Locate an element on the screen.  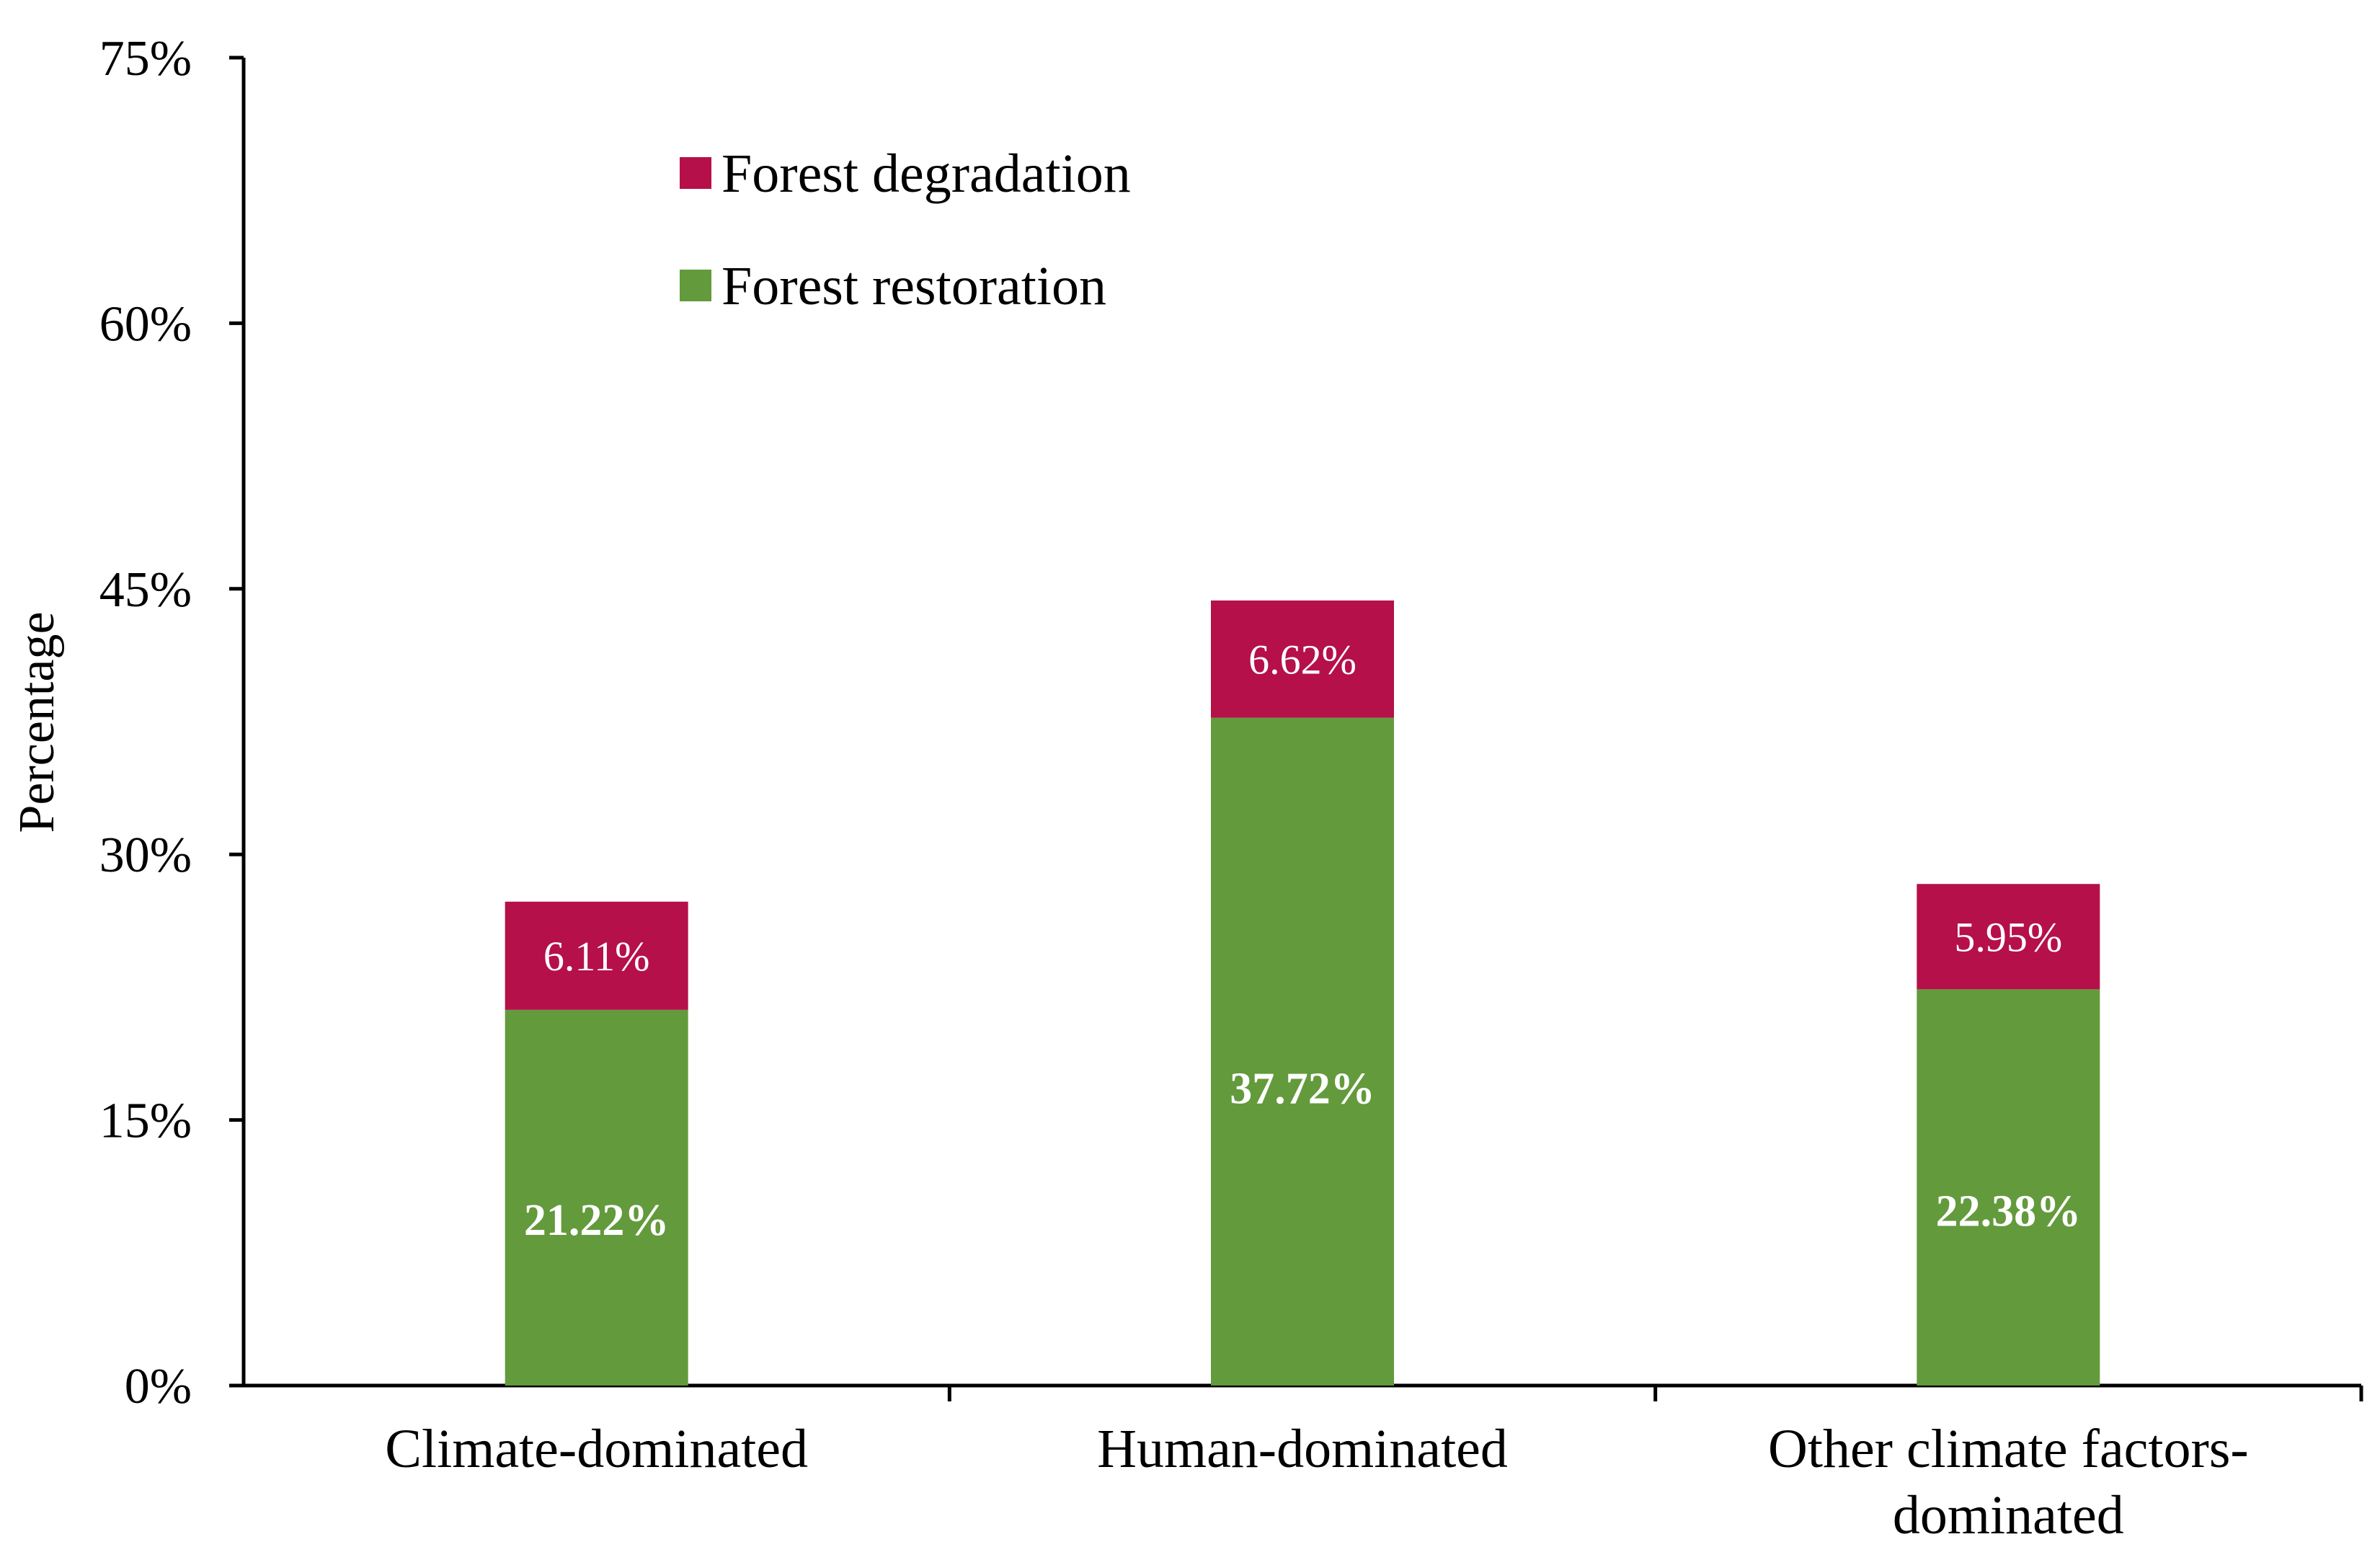
y-tick-label: 0% is located at coordinates (158, 1386).